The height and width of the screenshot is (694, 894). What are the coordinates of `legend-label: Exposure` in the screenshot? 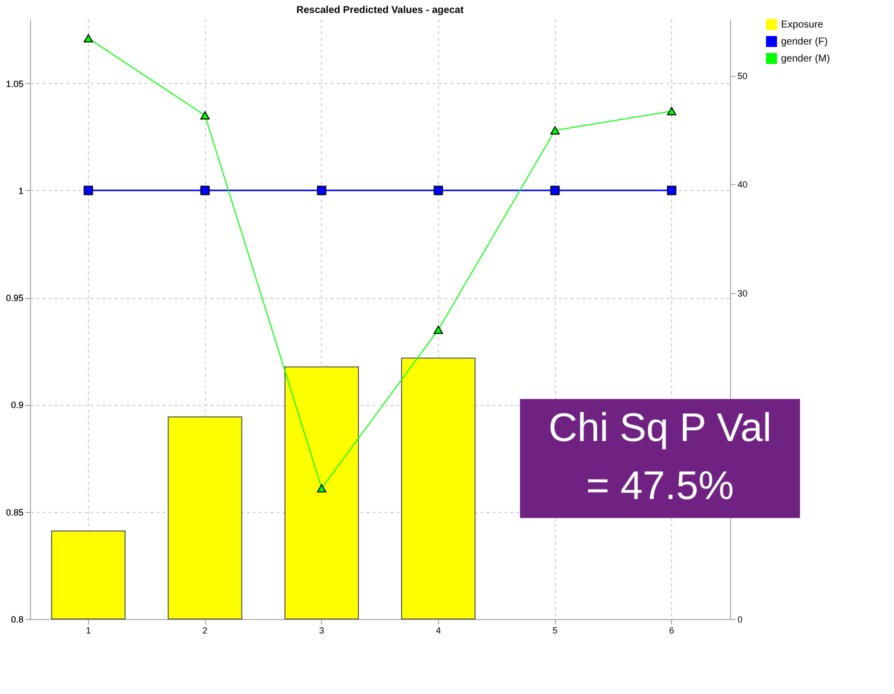 It's located at (802, 25).